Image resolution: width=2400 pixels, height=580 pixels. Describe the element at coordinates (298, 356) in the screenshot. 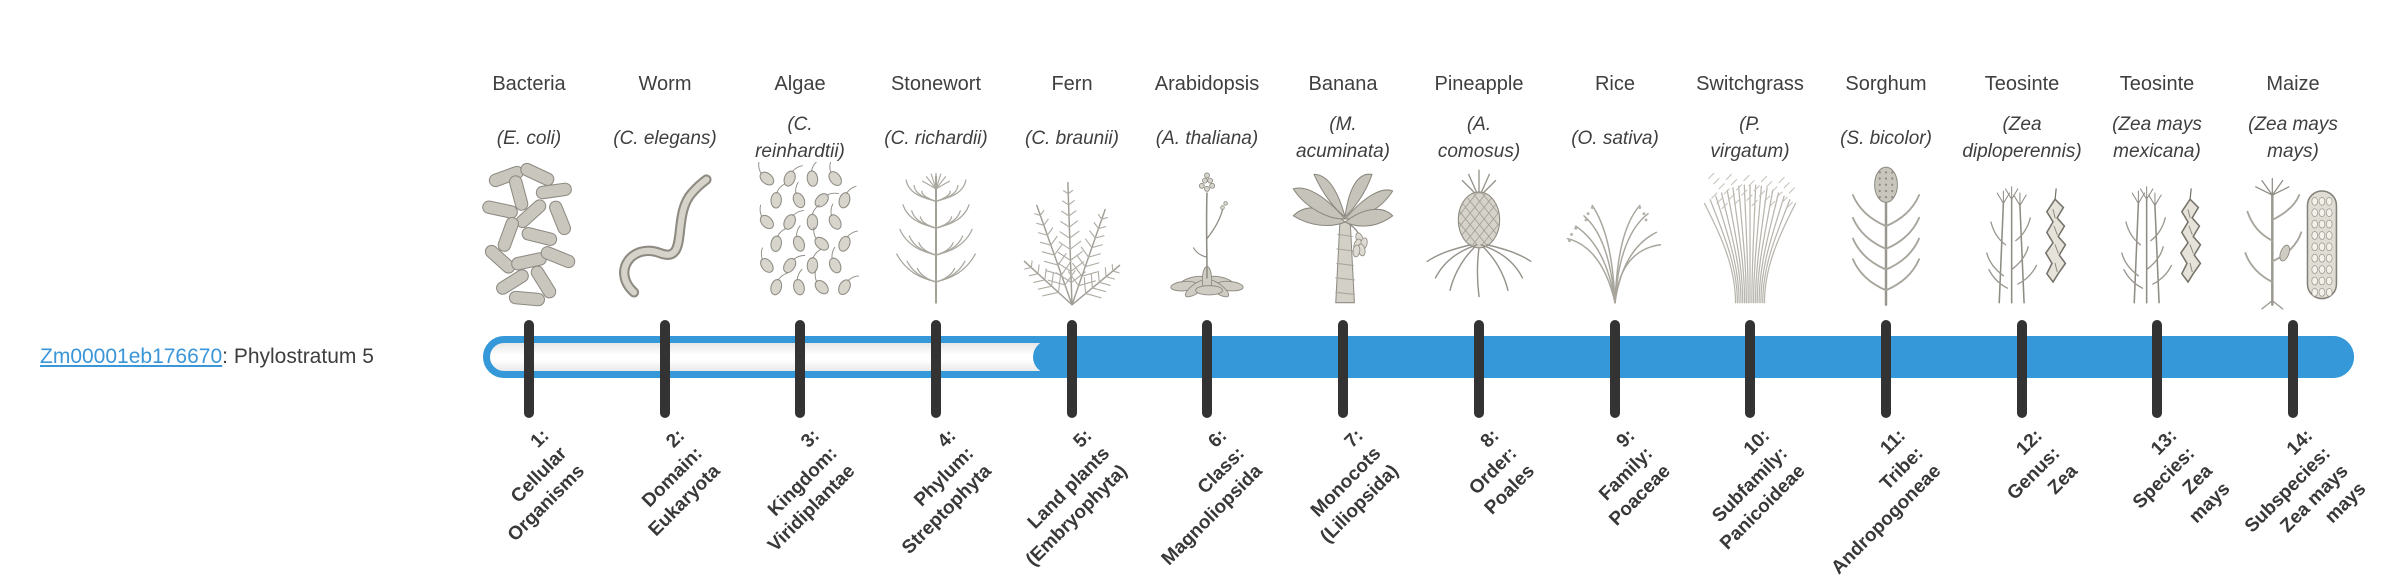

I see `gene-phylostratum-text: : Phylostratum 5` at that location.